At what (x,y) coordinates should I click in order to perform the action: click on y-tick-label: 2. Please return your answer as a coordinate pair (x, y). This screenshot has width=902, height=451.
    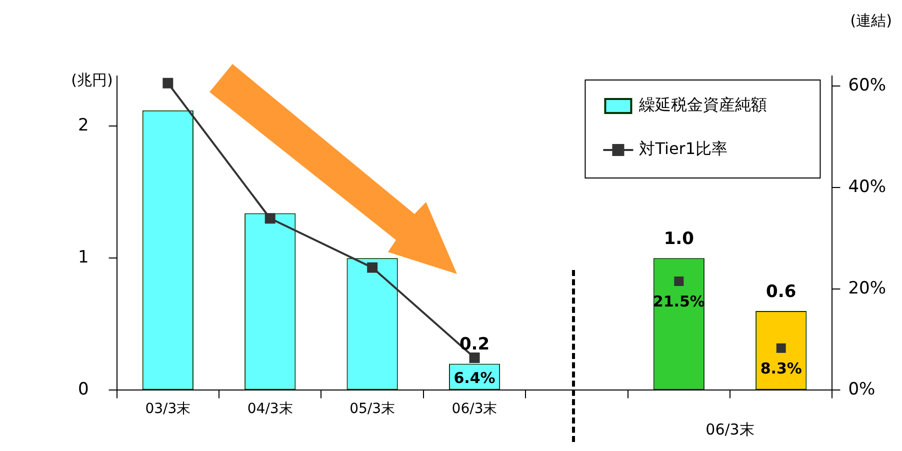
    Looking at the image, I should click on (83, 126).